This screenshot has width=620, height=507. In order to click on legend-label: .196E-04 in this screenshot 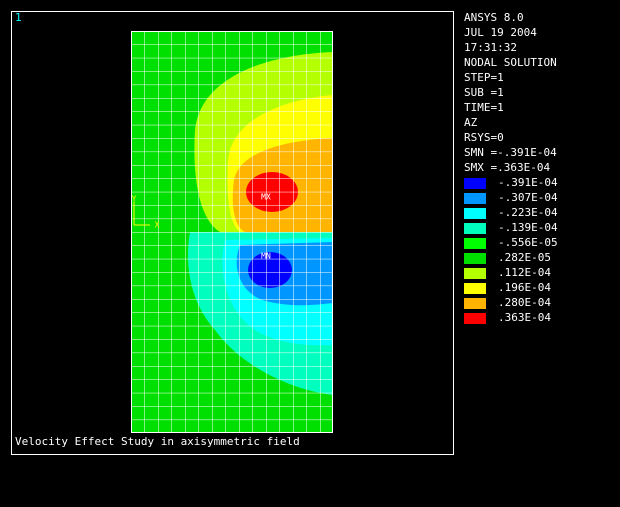, I will do `click(524, 287)`.